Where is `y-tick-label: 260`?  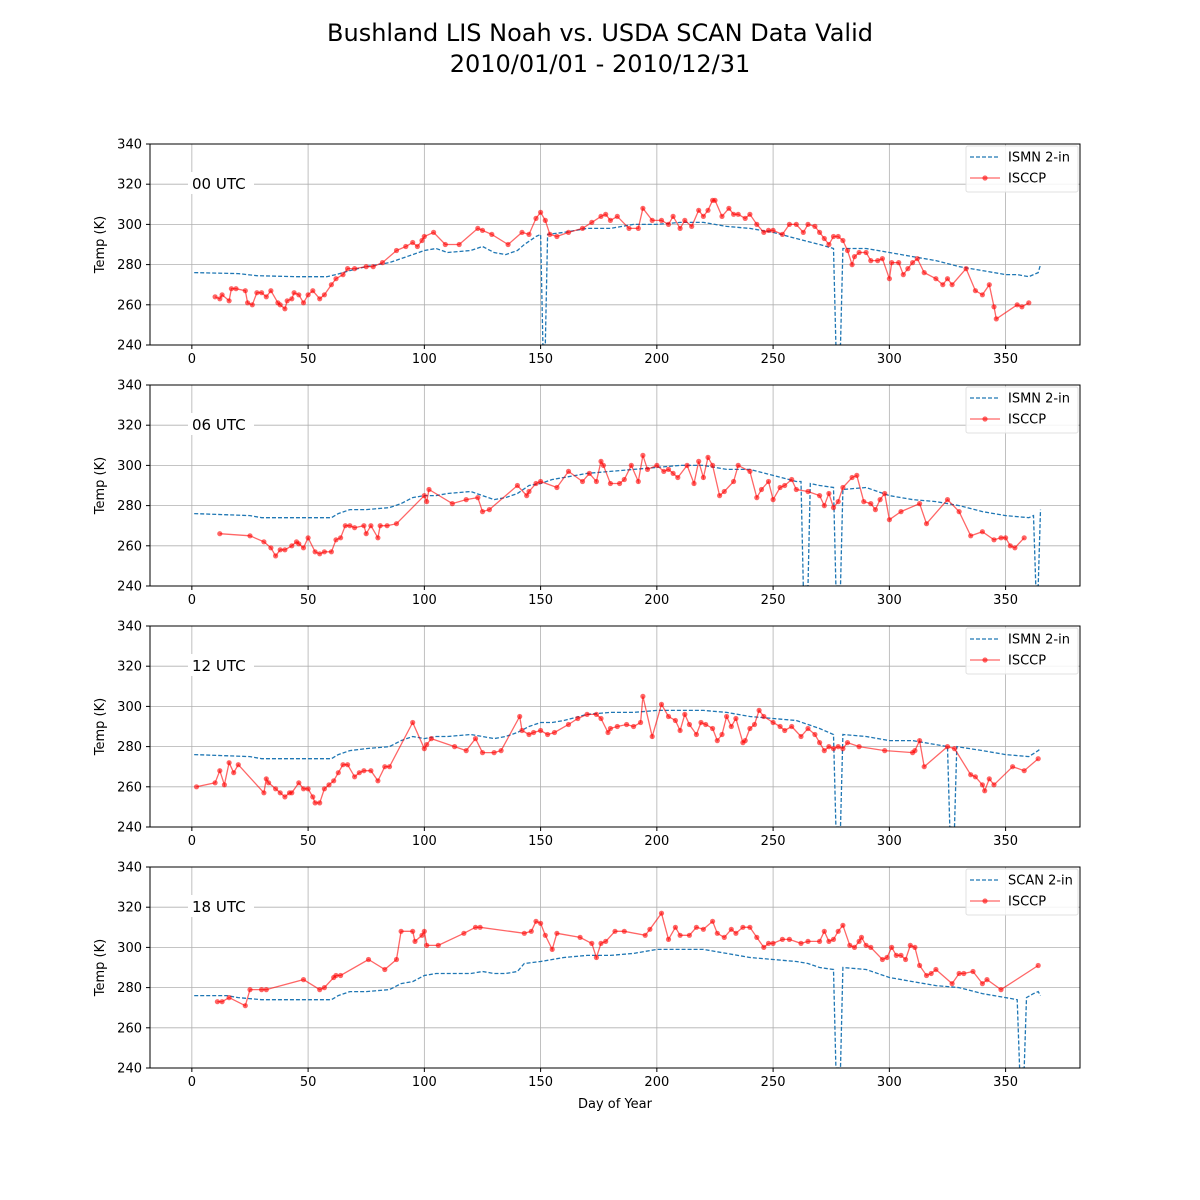 y-tick-label: 260 is located at coordinates (129, 1028).